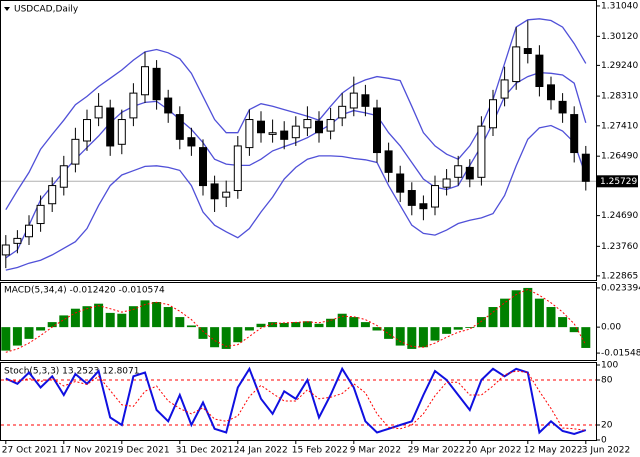 The width and height of the screenshot is (640, 457). I want to click on stoch-plot, so click(298, 401).